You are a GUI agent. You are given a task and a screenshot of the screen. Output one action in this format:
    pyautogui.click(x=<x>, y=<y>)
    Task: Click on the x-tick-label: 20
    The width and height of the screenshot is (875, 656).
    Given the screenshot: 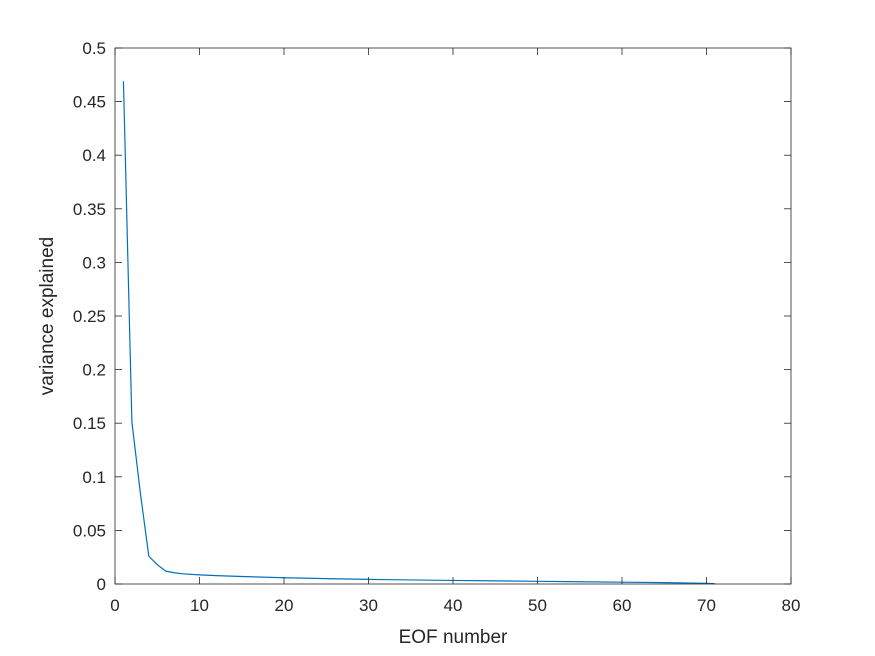 What is the action you would take?
    pyautogui.click(x=284, y=605)
    